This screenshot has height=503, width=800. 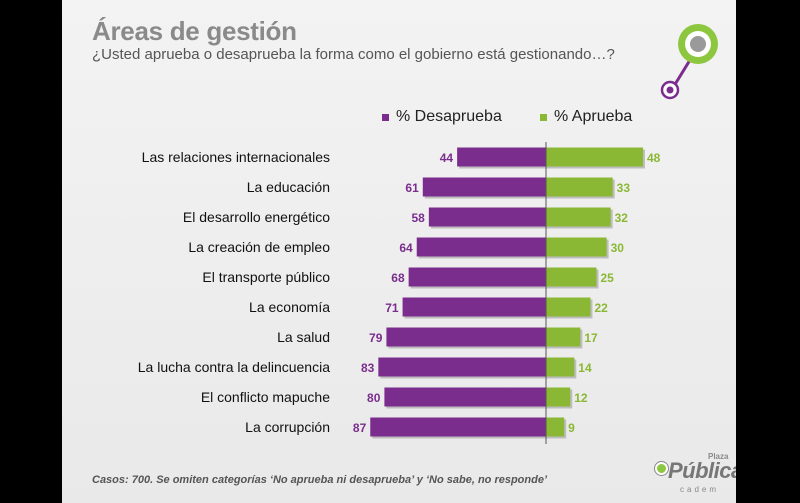 I want to click on category-label: La economía, so click(x=289, y=307).